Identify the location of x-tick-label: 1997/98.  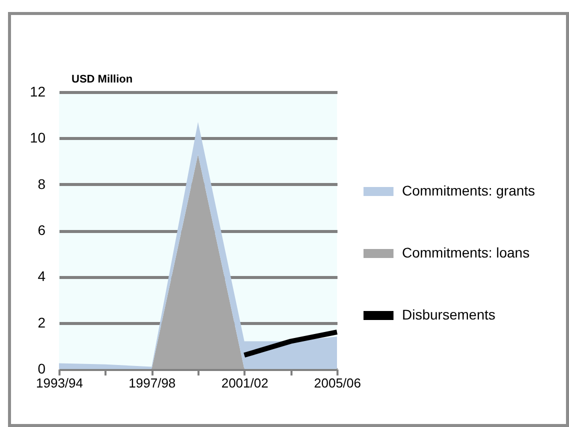
(152, 383).